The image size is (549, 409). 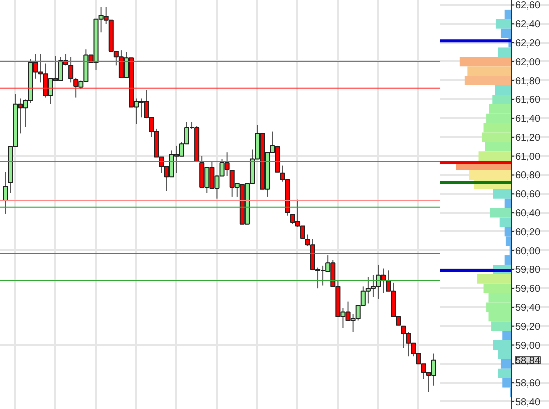 What do you see at coordinates (528, 252) in the screenshot?
I see `y-tick-label: 60,00` at bounding box center [528, 252].